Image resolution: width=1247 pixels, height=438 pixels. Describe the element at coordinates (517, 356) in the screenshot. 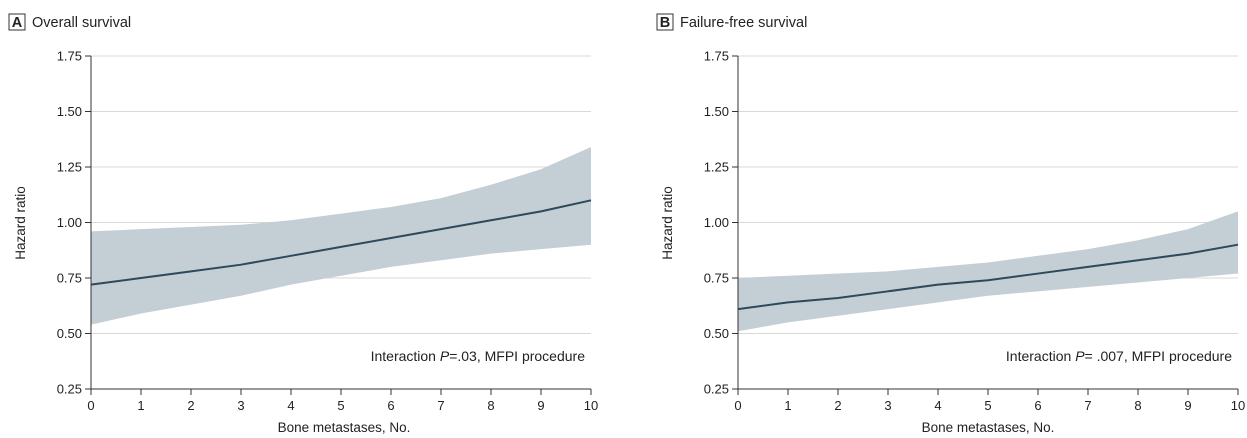

I see `annotation-value: =.03, MFPI procedure` at that location.